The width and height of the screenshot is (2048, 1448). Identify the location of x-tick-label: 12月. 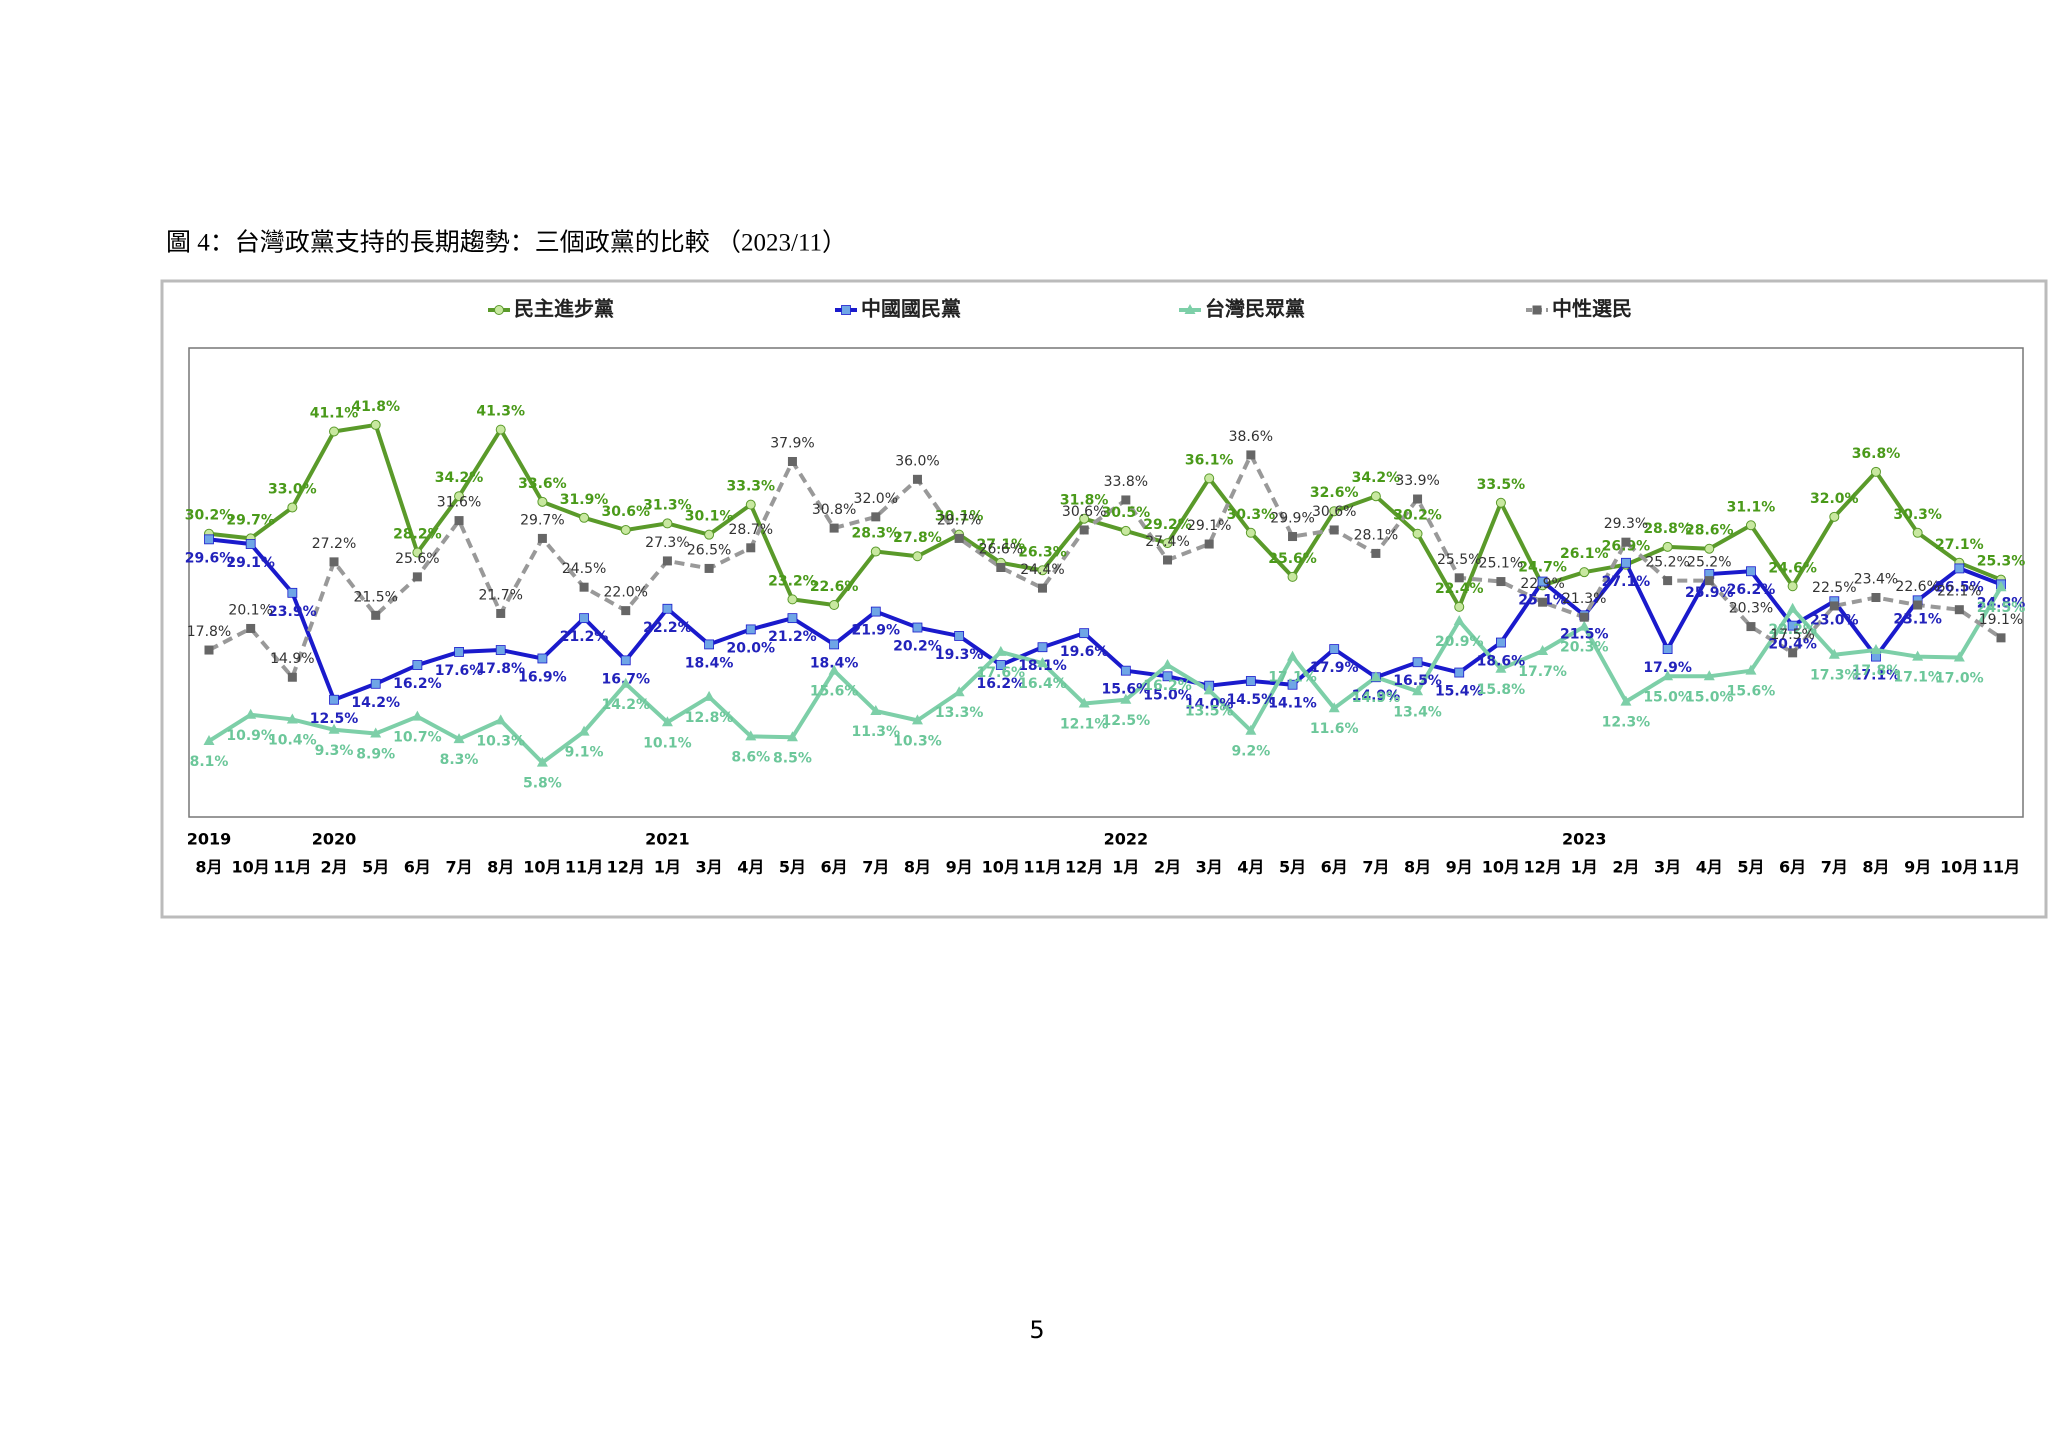
(626, 867).